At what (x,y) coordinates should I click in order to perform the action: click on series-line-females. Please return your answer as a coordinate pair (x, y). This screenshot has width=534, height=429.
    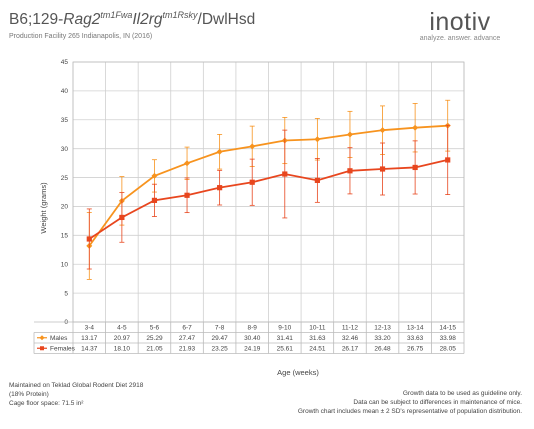
    Looking at the image, I should click on (268, 199).